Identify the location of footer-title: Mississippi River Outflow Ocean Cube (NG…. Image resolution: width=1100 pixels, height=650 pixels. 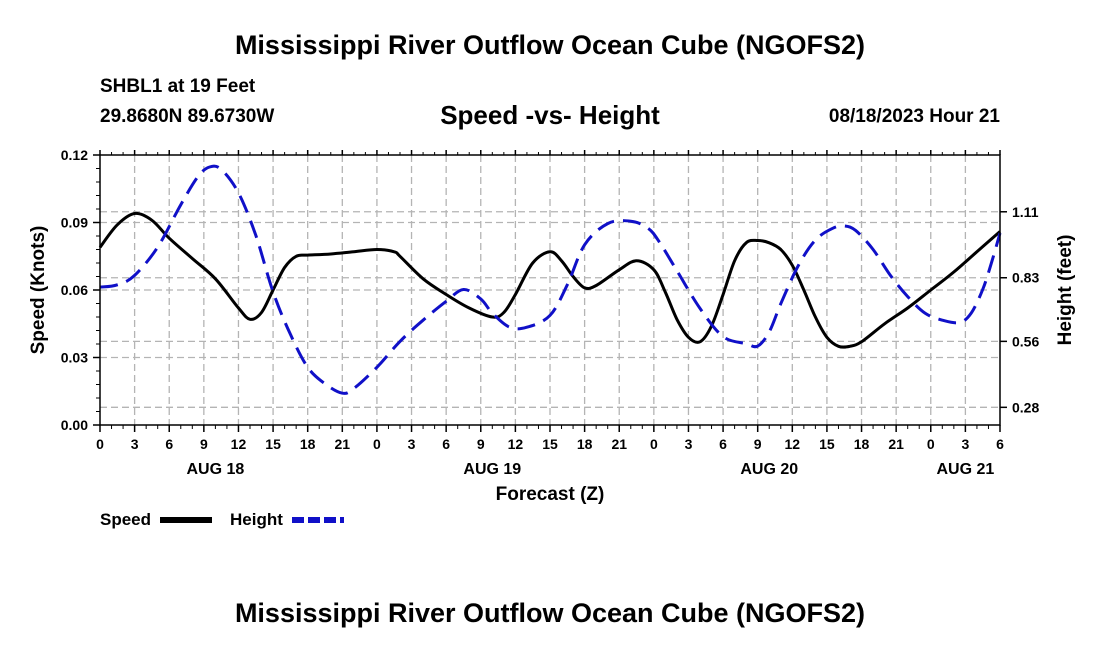
(550, 613).